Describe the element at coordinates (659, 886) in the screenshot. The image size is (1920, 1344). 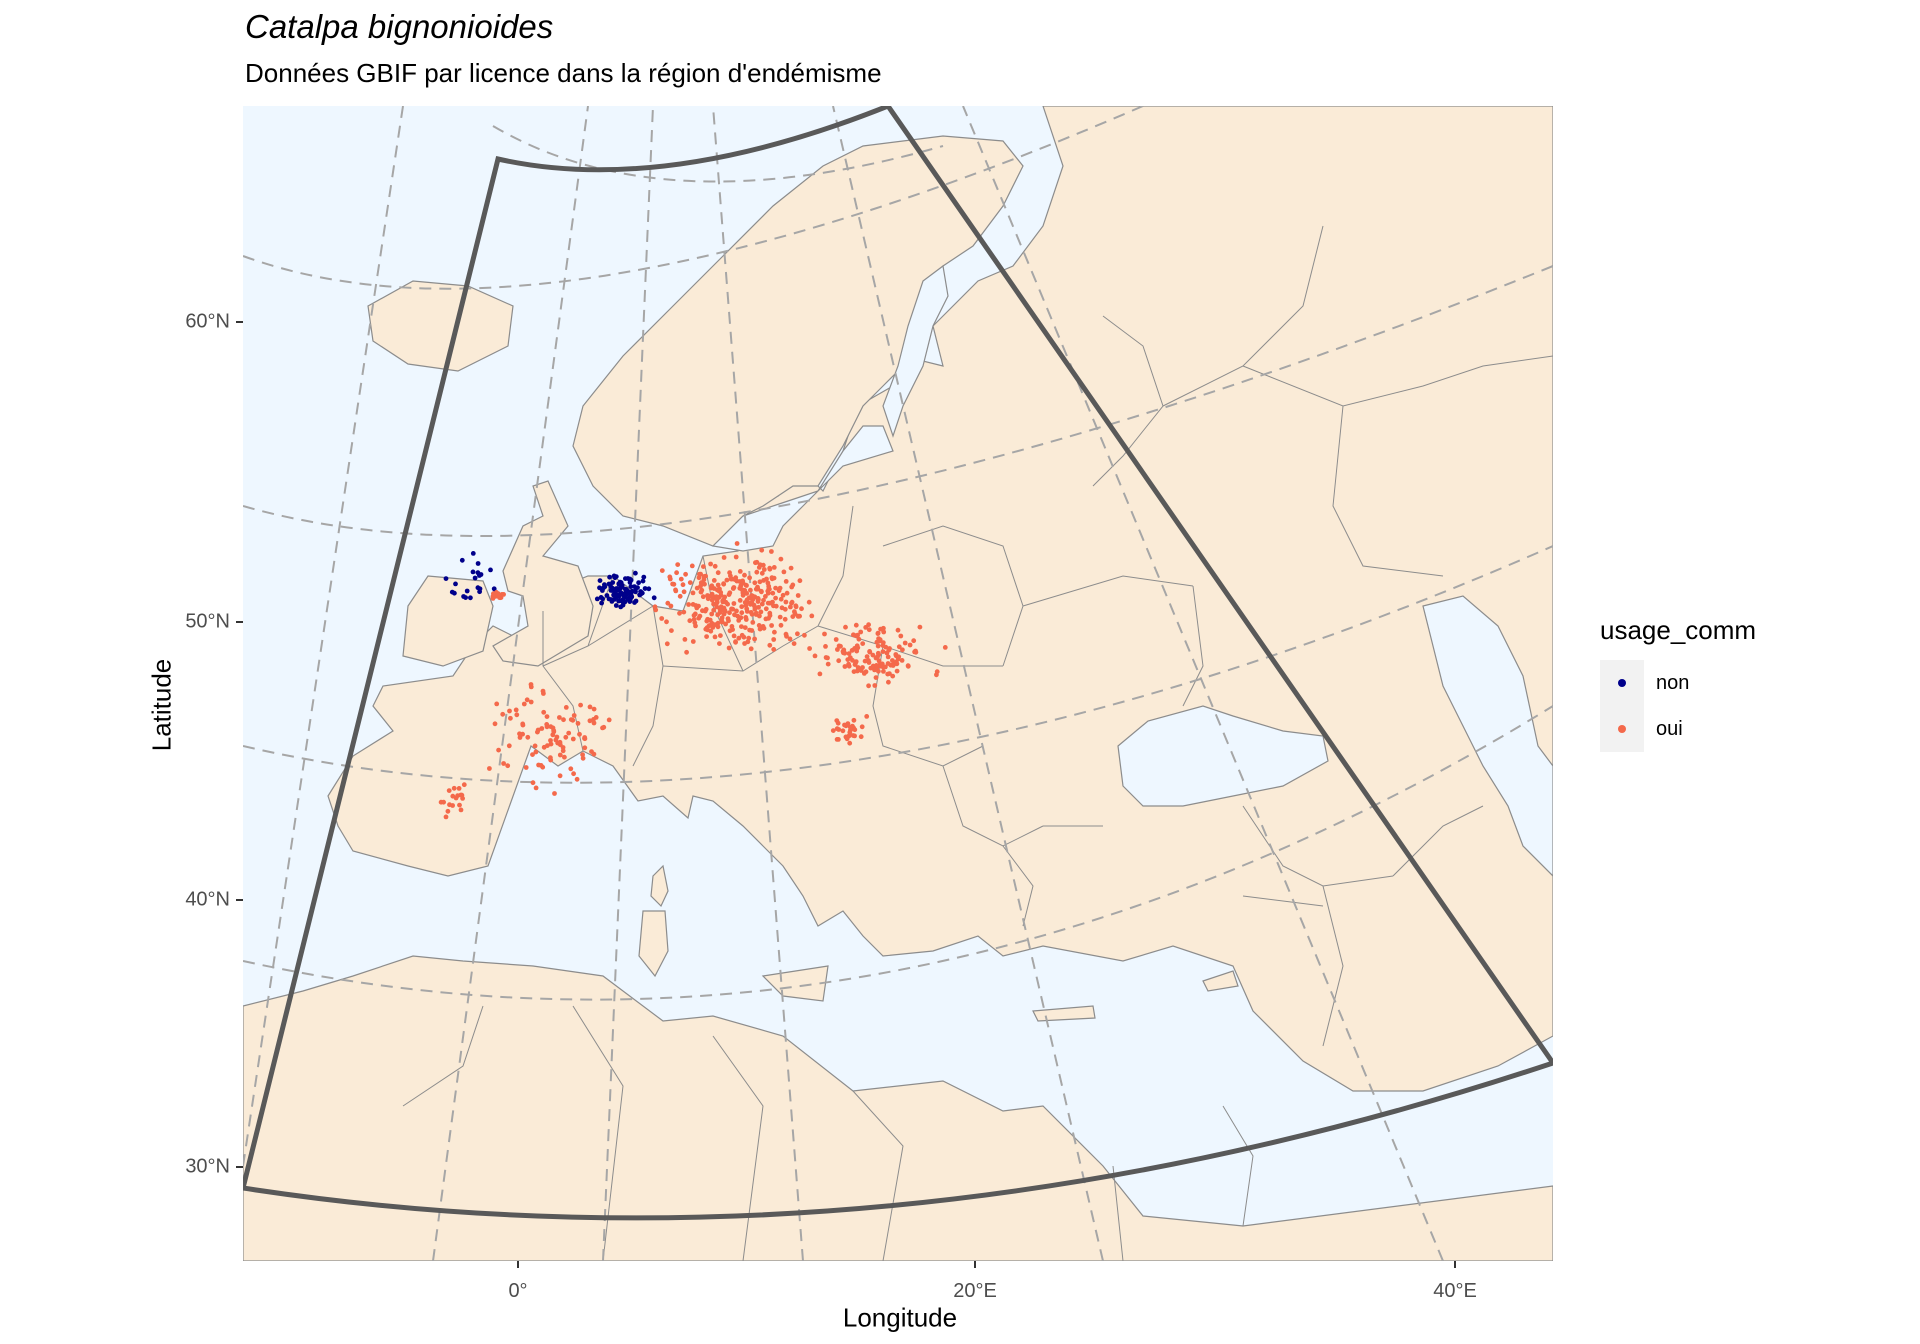
I see `corsica-land` at that location.